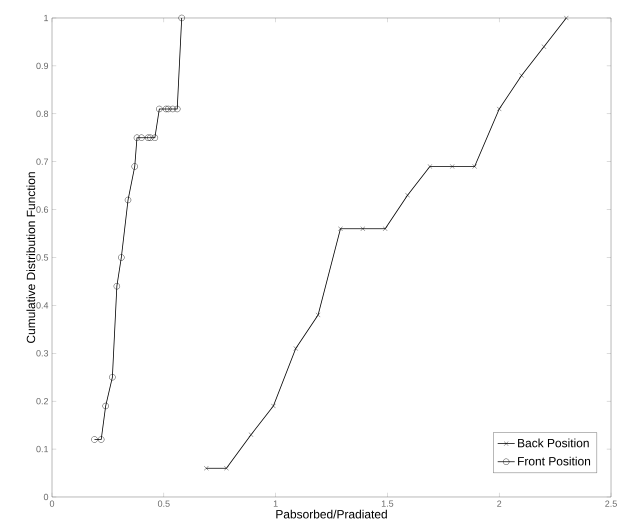 This screenshot has height=522, width=643. What do you see at coordinates (42, 209) in the screenshot?
I see `y-tick-label: 0.6` at bounding box center [42, 209].